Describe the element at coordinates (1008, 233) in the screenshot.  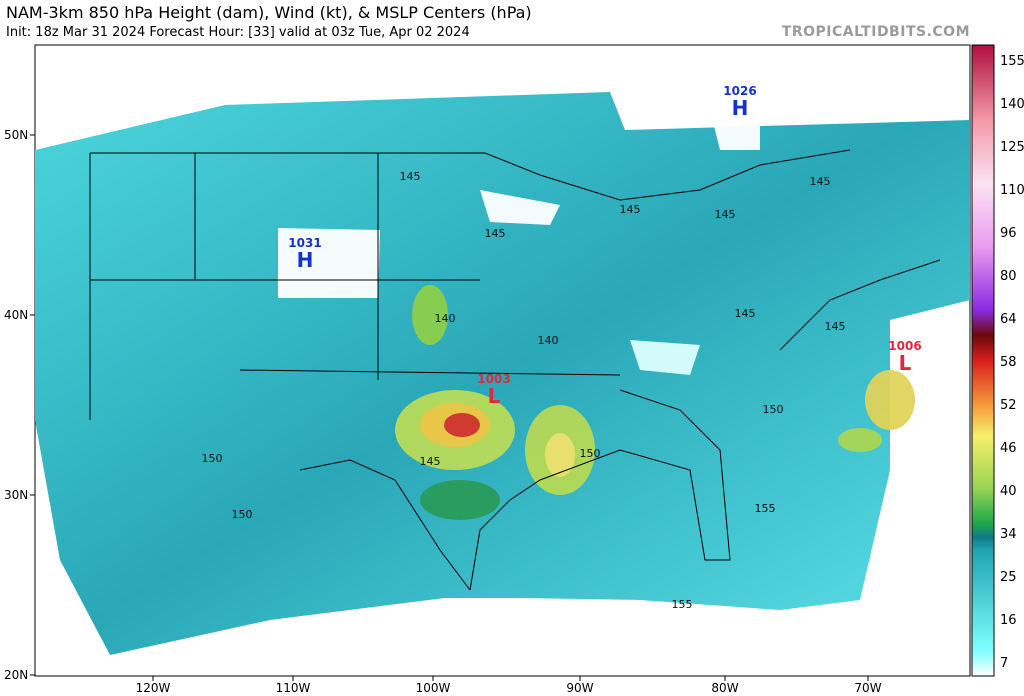
I see `colorbar-label: 96` at that location.